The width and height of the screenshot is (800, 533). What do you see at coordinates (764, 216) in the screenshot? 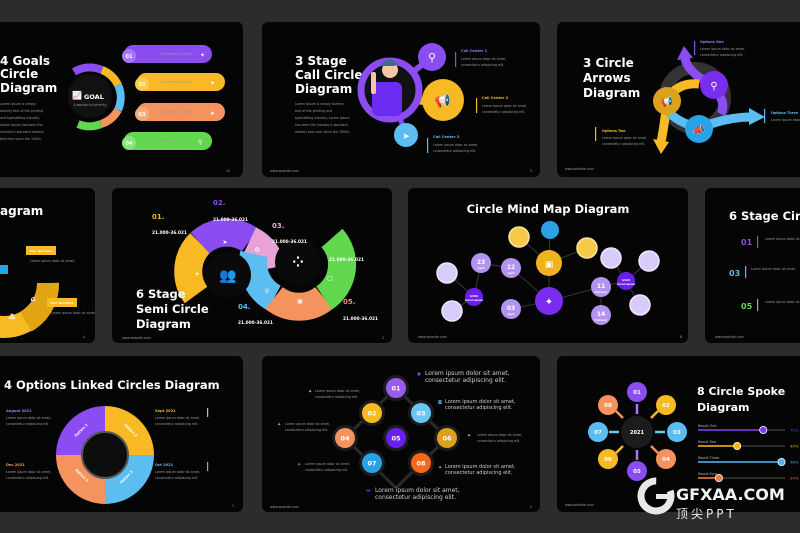
I see `slide-title: 6 Stage Circ` at bounding box center [764, 216].